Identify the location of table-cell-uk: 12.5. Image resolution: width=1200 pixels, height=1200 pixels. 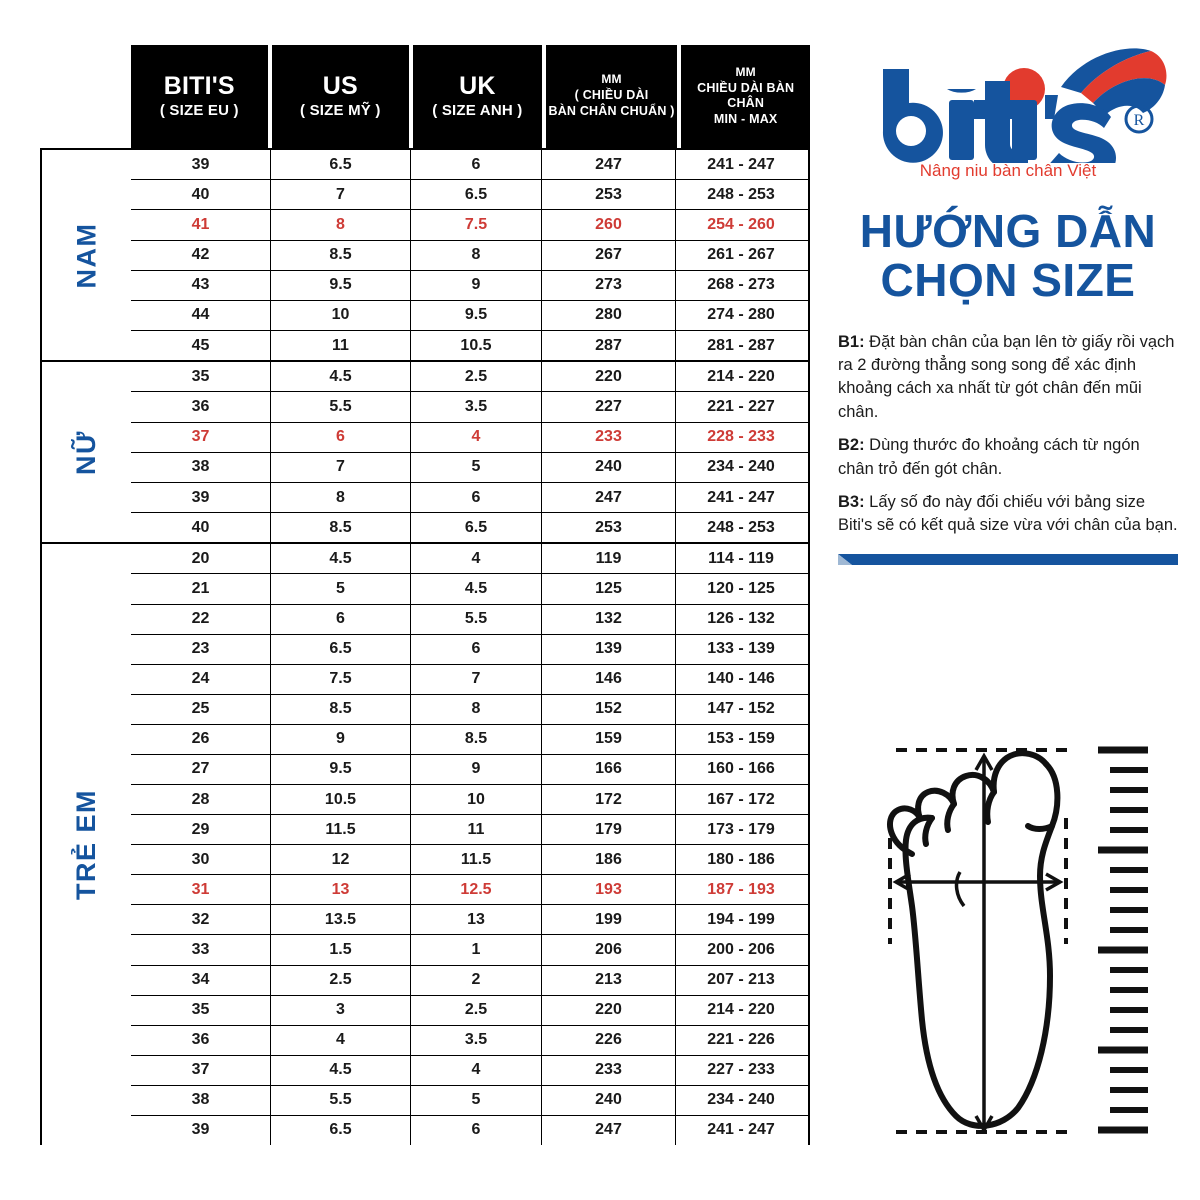
(475, 890).